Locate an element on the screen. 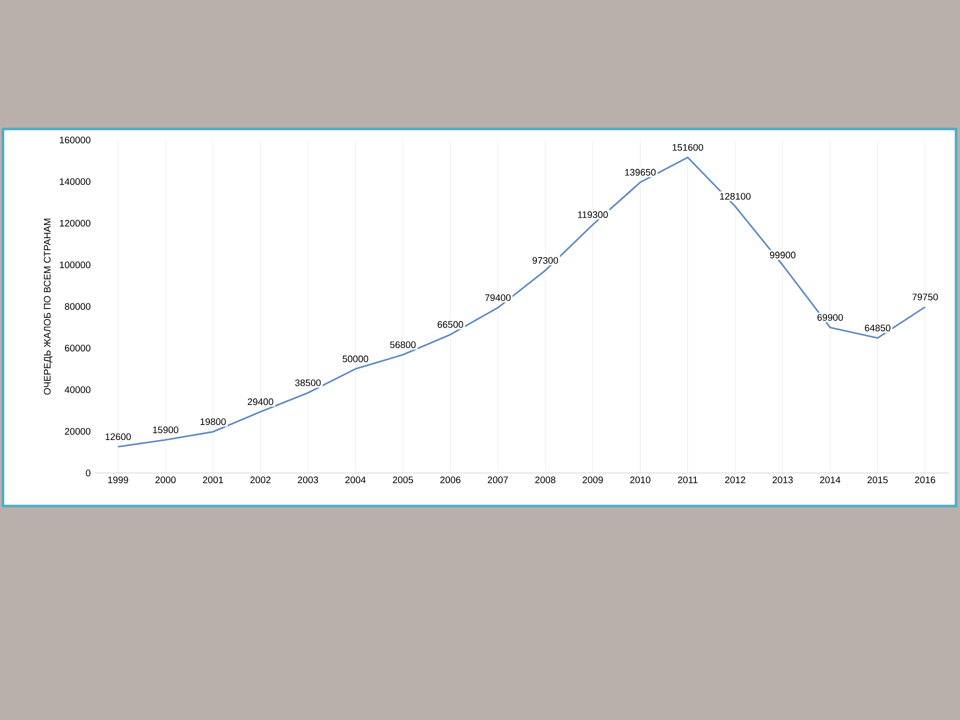 This screenshot has height=720, width=960. y-tick-label: 20000 is located at coordinates (77, 431).